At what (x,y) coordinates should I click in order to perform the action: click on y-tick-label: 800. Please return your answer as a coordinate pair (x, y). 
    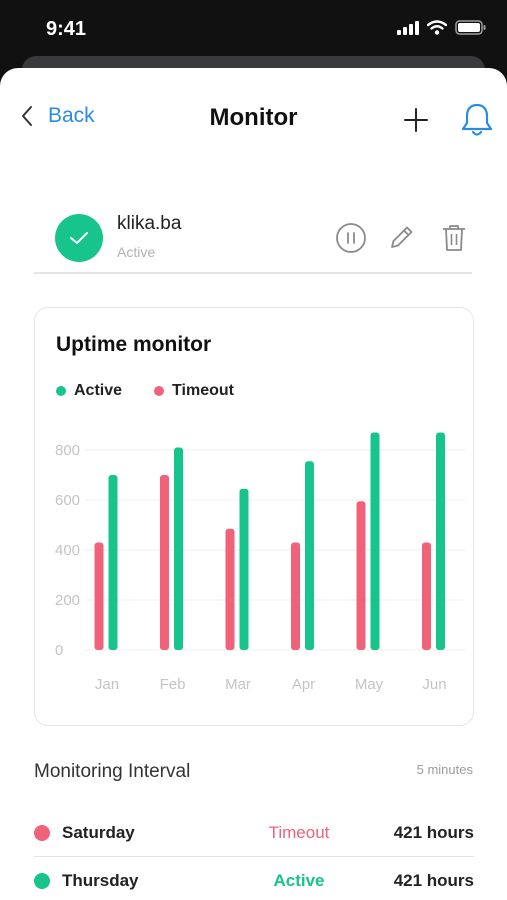
    Looking at the image, I should click on (67, 450).